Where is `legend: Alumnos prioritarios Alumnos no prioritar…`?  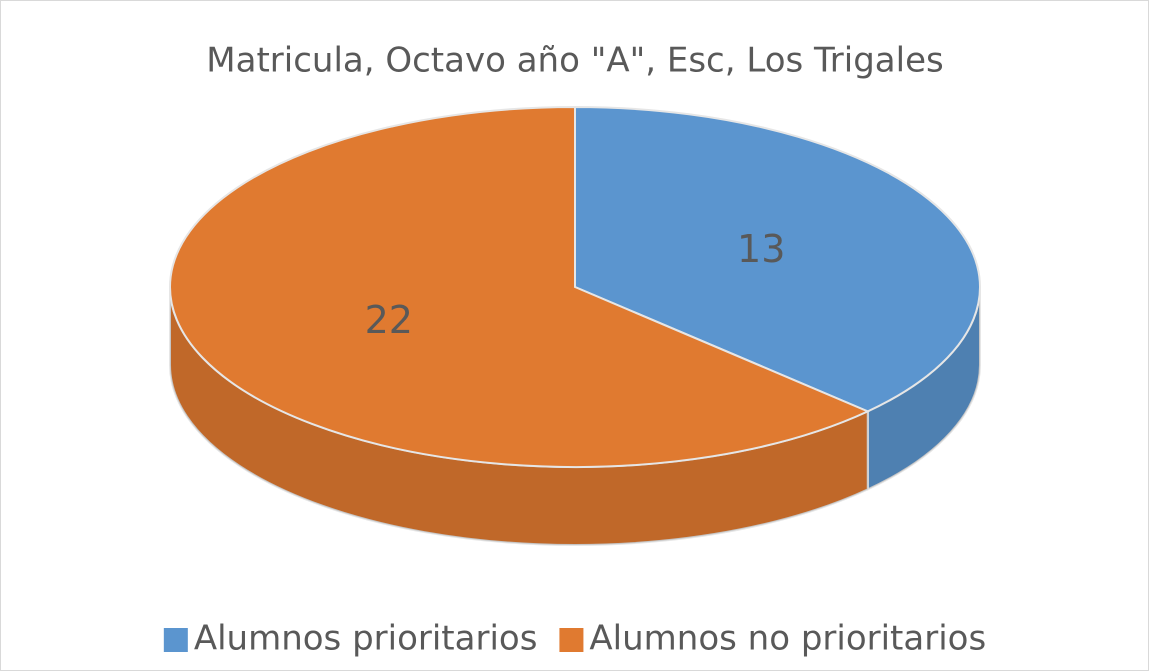 legend: Alumnos prioritarios Alumnos no prioritar… is located at coordinates (574, 639).